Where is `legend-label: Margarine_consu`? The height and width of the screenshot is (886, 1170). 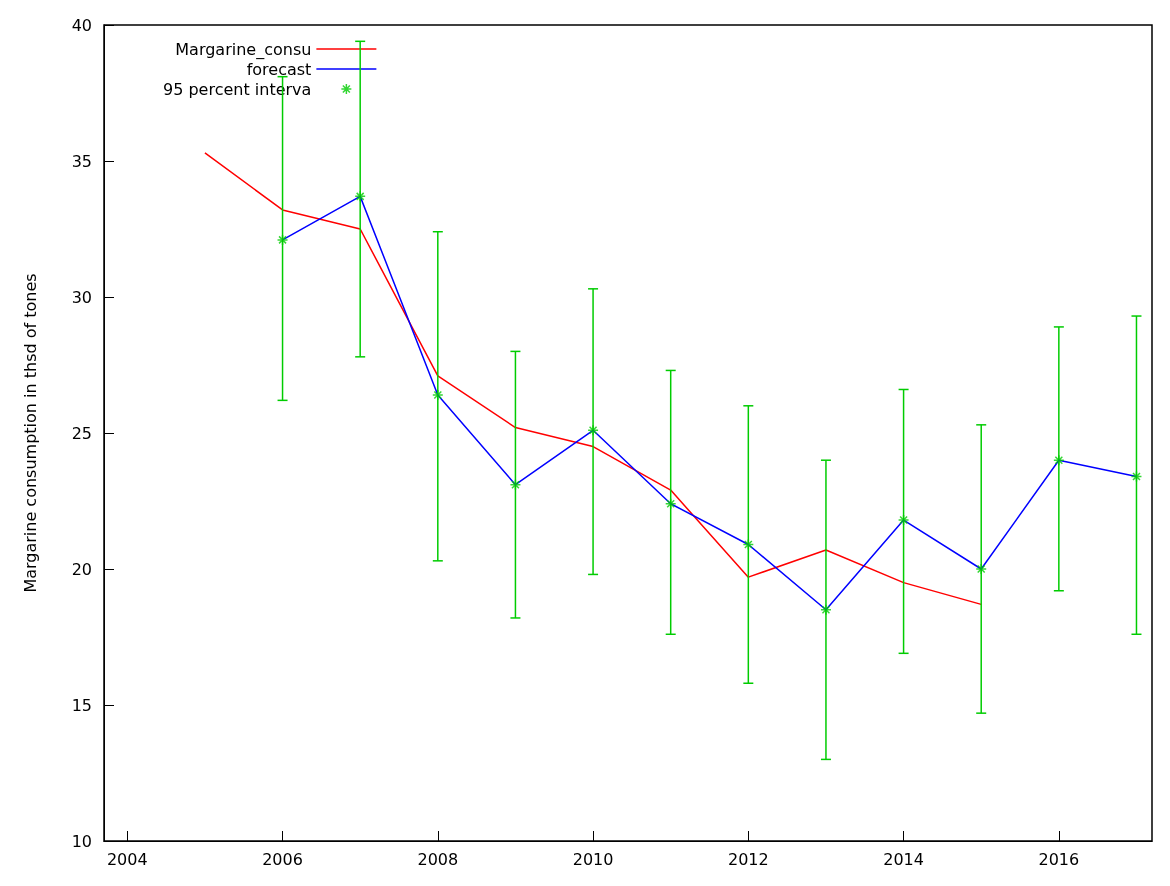 legend-label: Margarine_consu is located at coordinates (243, 49).